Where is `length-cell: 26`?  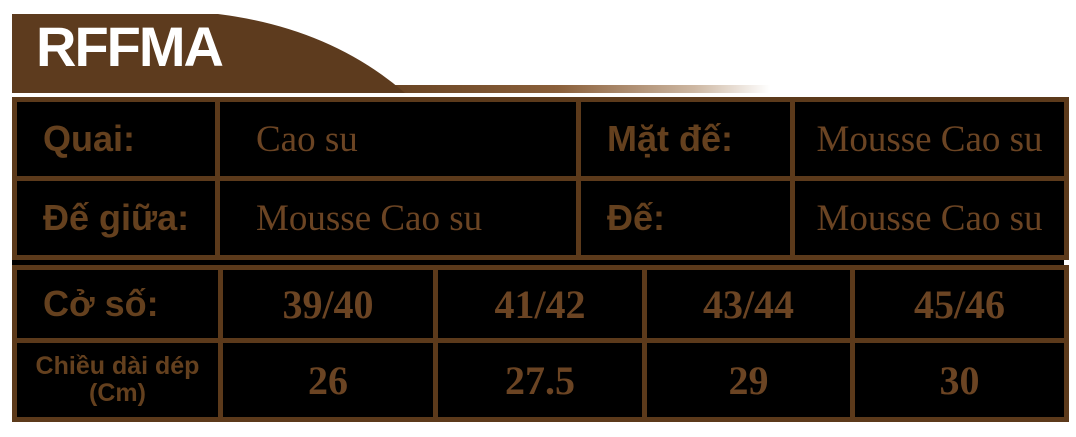 length-cell: 26 is located at coordinates (328, 380).